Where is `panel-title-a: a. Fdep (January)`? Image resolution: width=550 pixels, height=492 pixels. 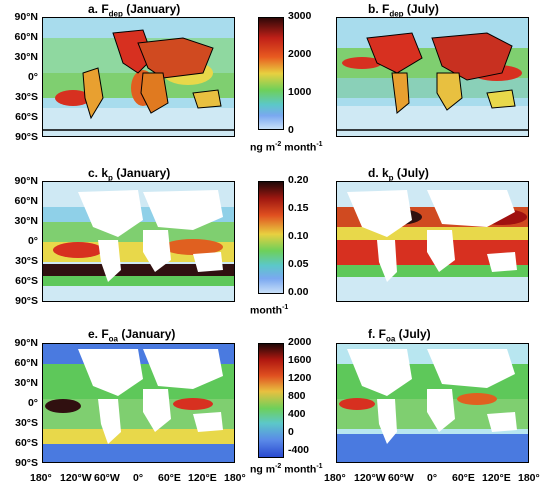
panel-title-a: a. Fdep (January) is located at coordinates (134, 10).